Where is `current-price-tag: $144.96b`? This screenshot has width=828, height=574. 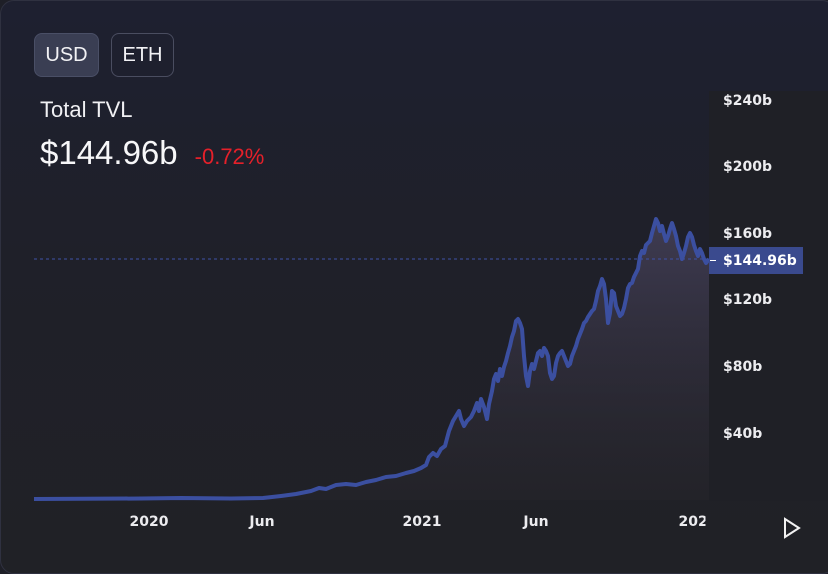
current-price-tag: $144.96b is located at coordinates (756, 260).